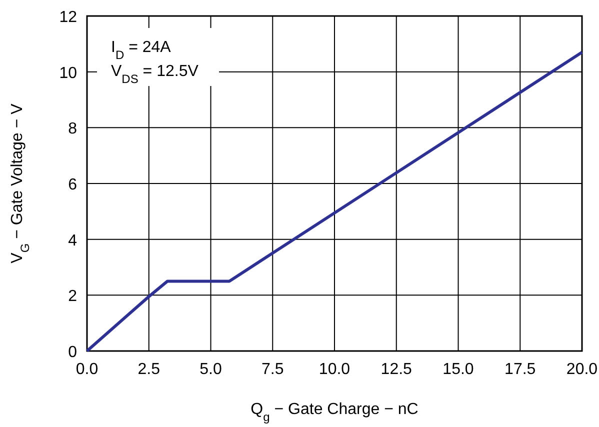 This screenshot has width=599, height=427. I want to click on x-tick-label: 7.5, so click(273, 369).